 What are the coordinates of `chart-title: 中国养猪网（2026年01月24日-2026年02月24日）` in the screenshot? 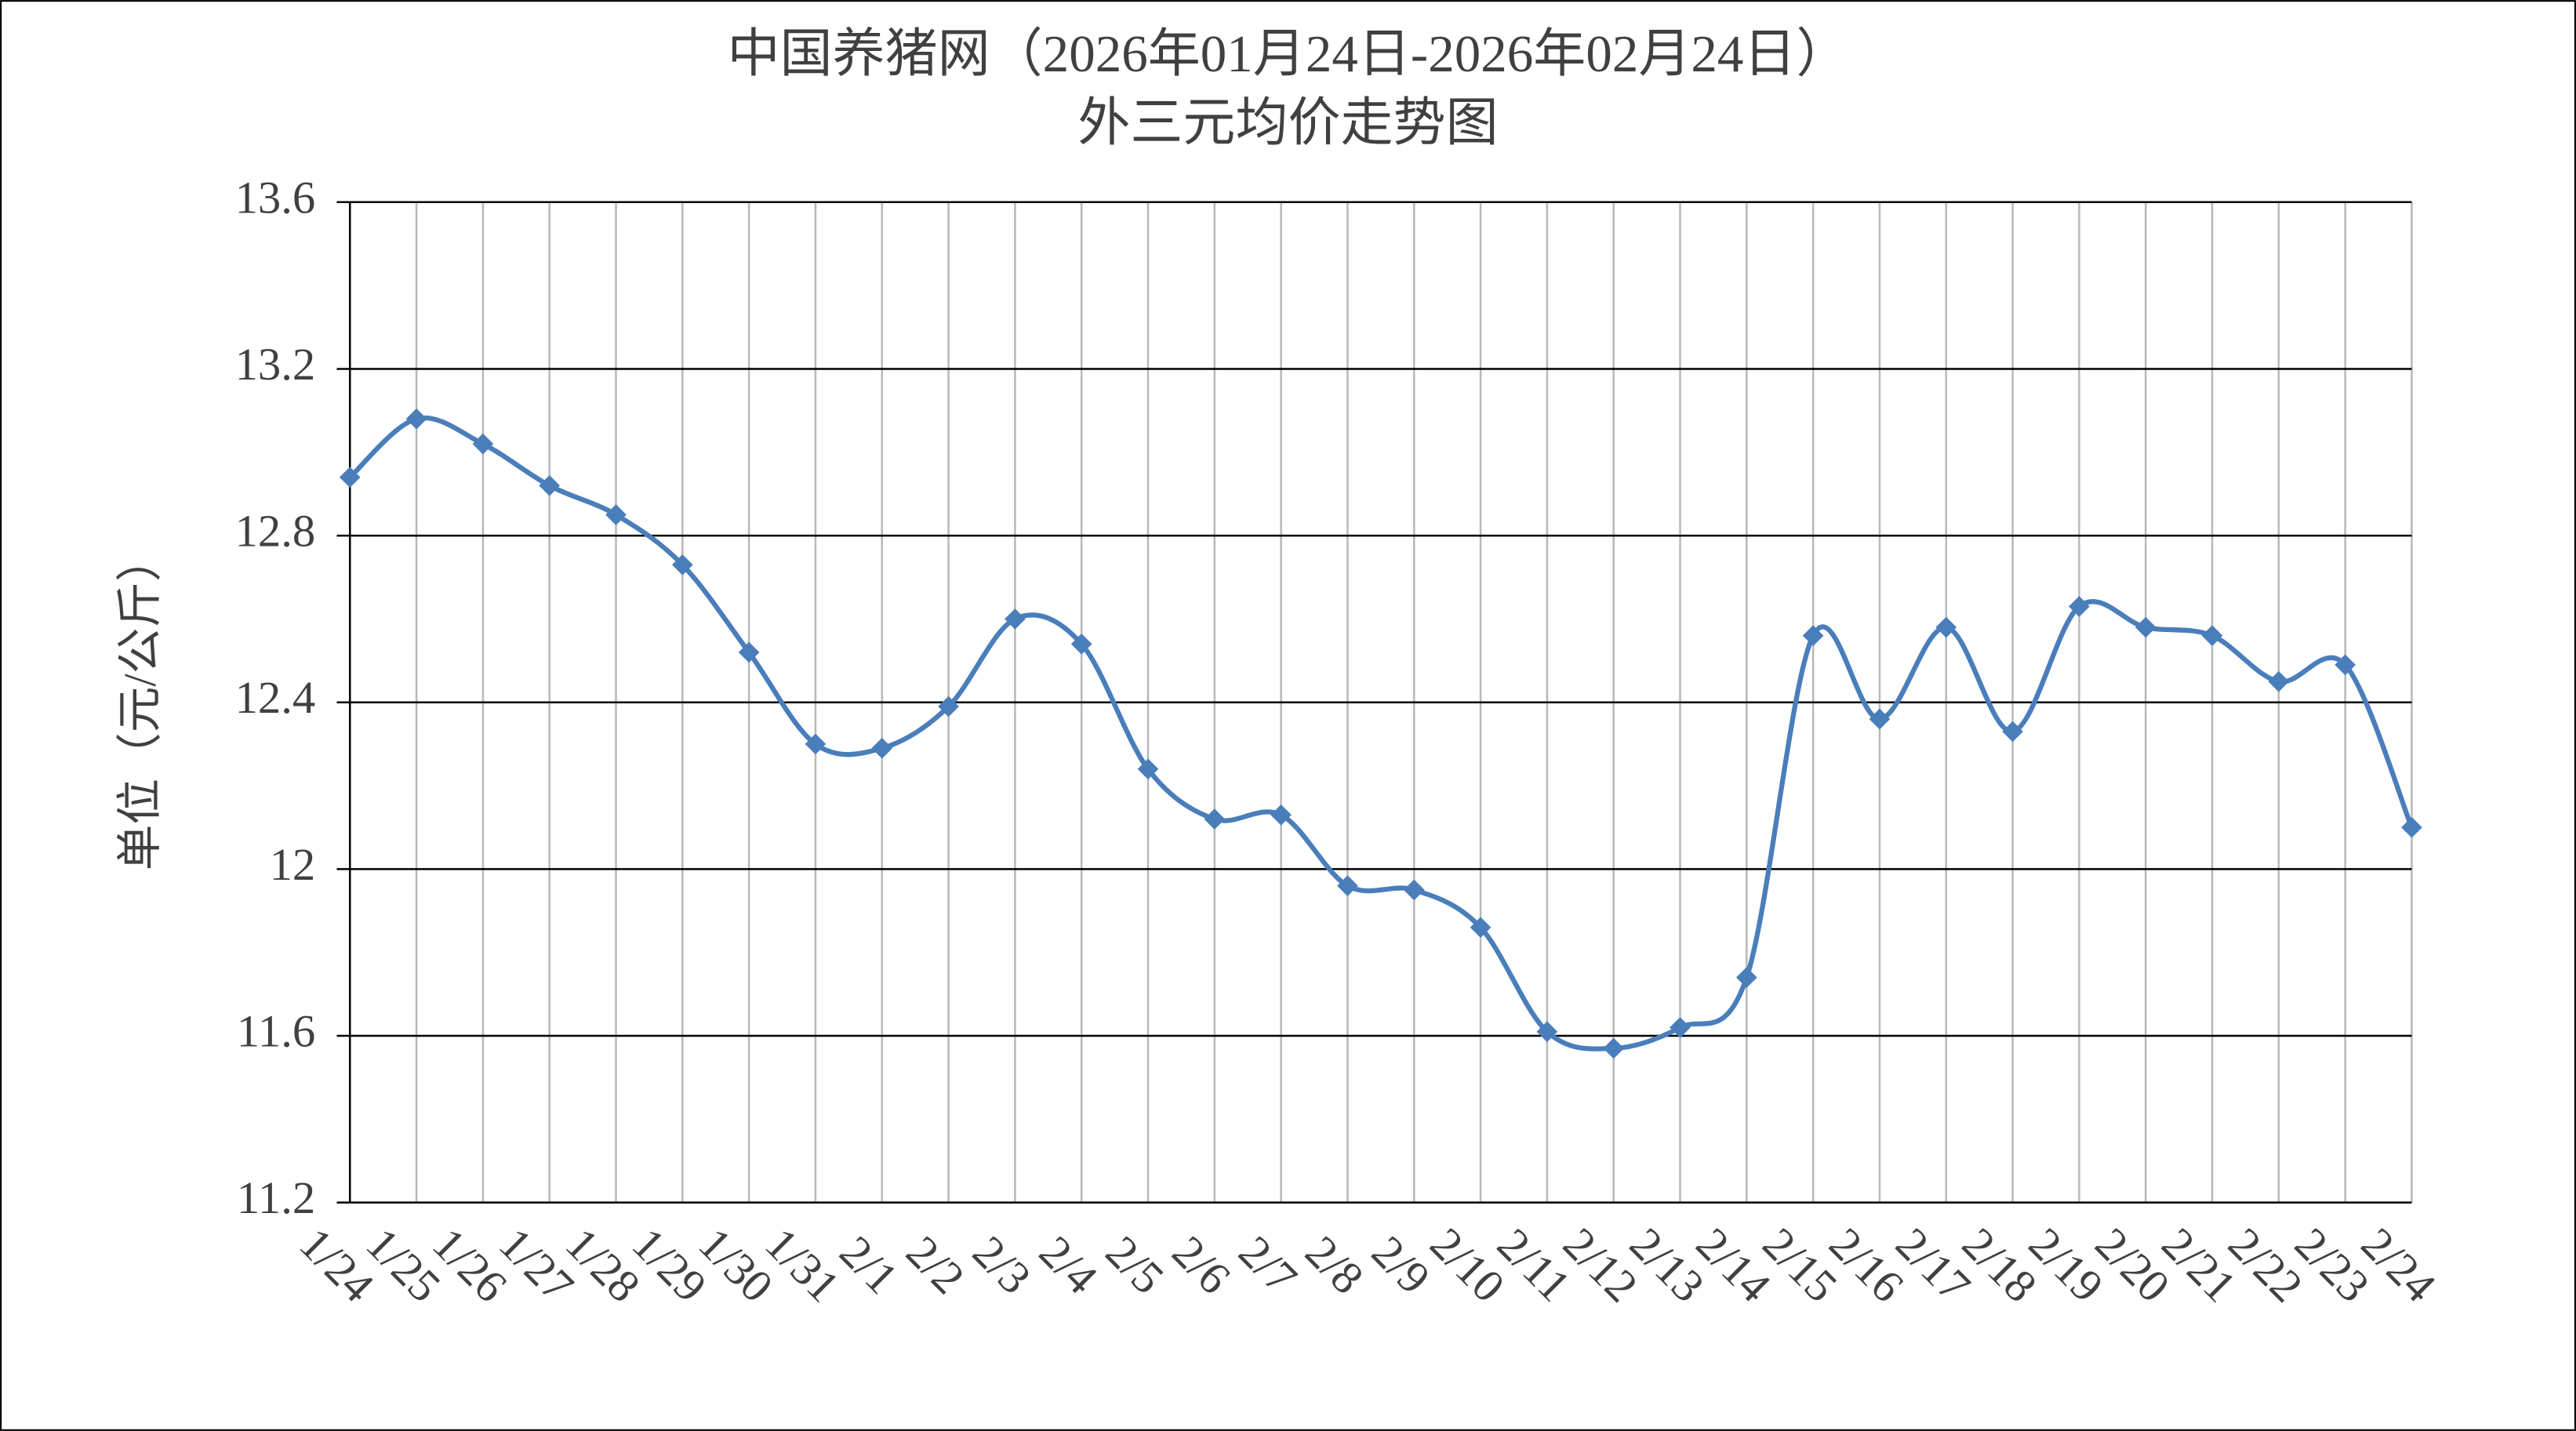 It's located at (1288, 53).